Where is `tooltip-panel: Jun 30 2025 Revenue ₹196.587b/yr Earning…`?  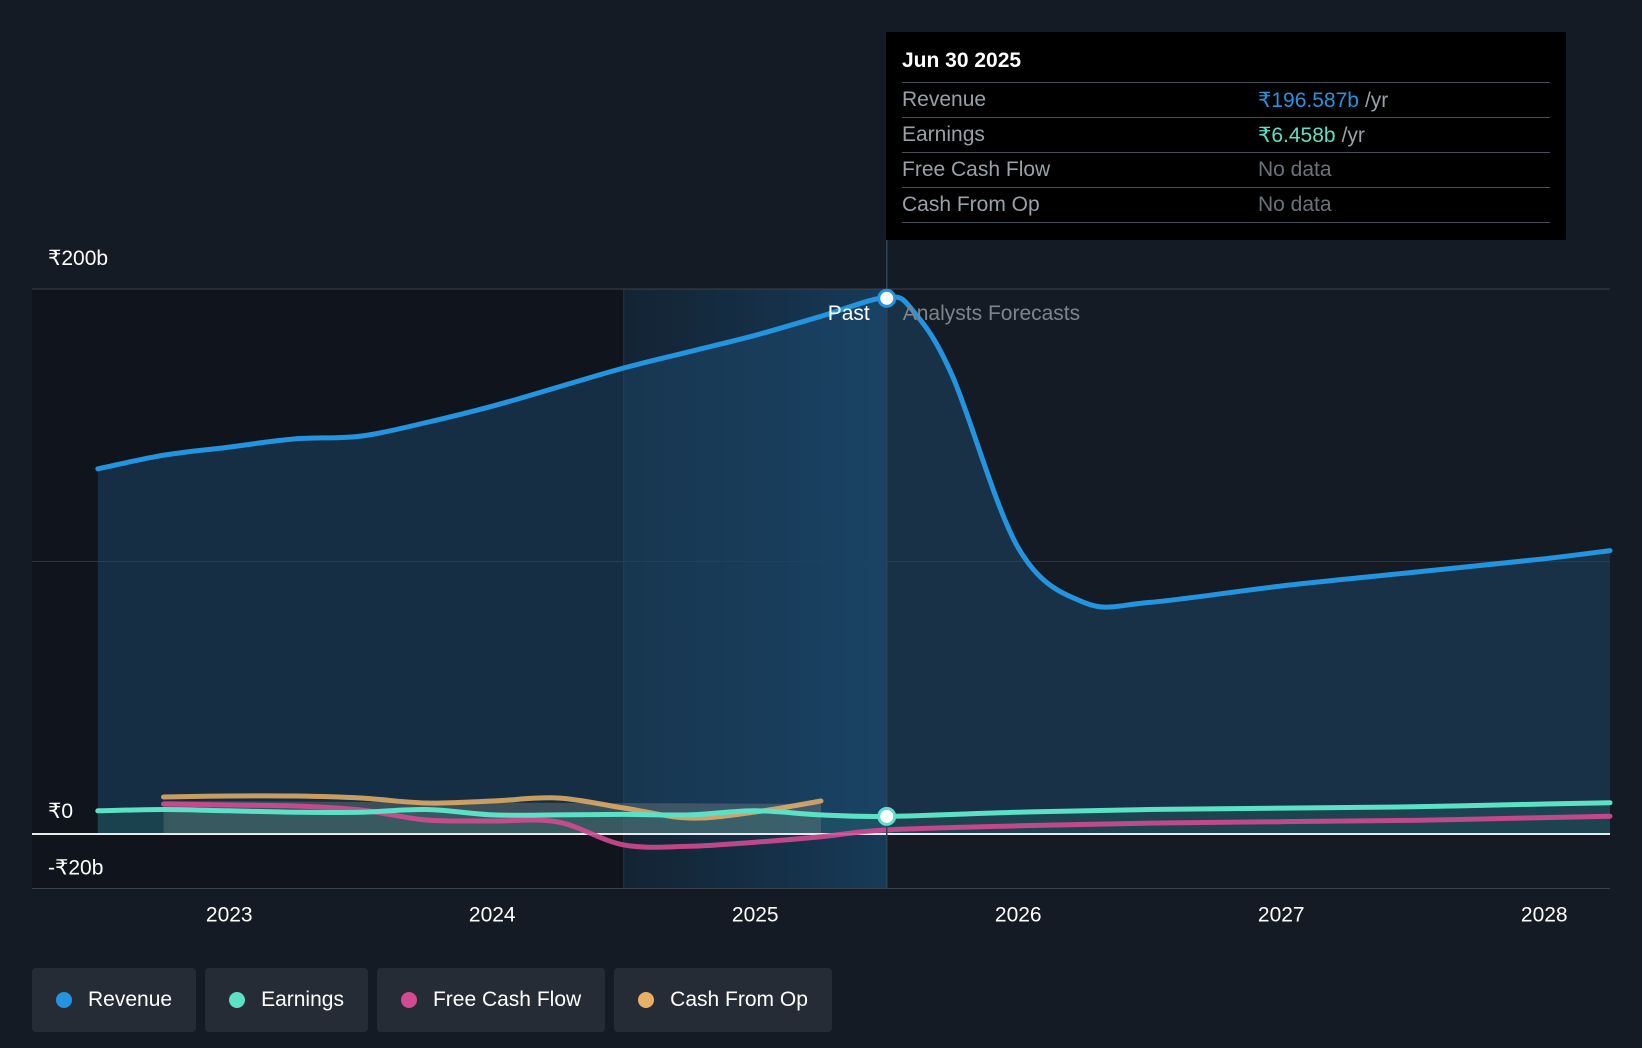 tooltip-panel: Jun 30 2025 Revenue ₹196.587b/yr Earning… is located at coordinates (1226, 136).